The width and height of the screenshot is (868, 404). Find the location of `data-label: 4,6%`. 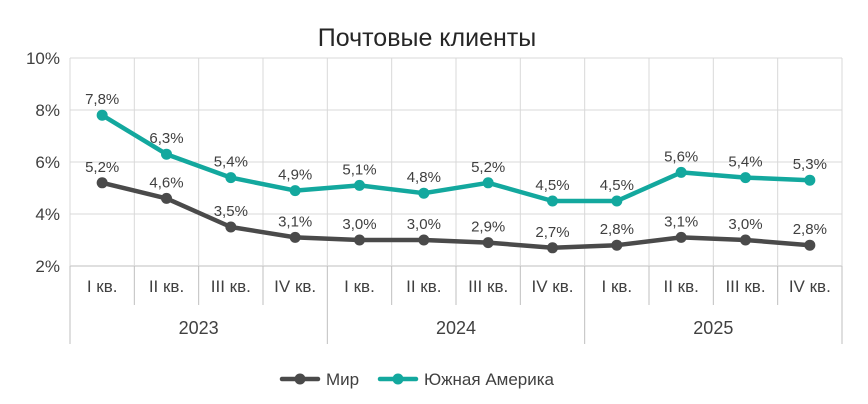

data-label: 4,6% is located at coordinates (166, 182).